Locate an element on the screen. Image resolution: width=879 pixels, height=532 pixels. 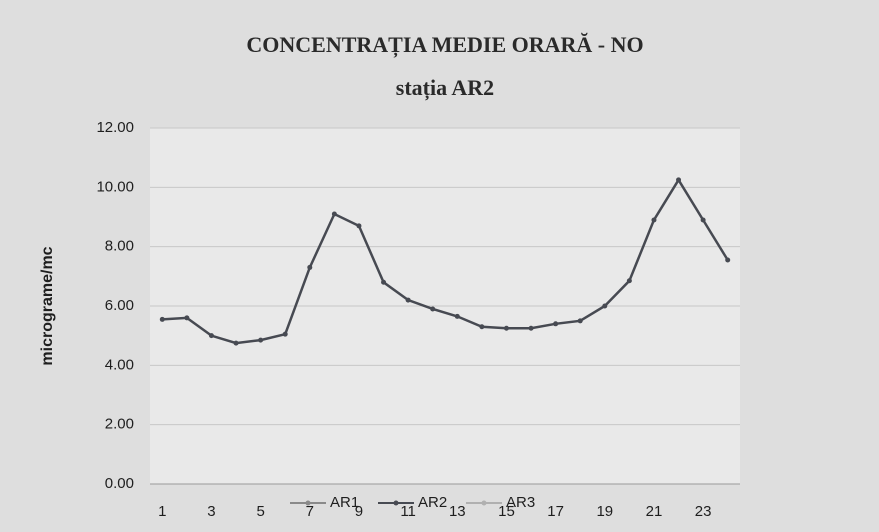
x-tick-label: 17 is located at coordinates (555, 511).